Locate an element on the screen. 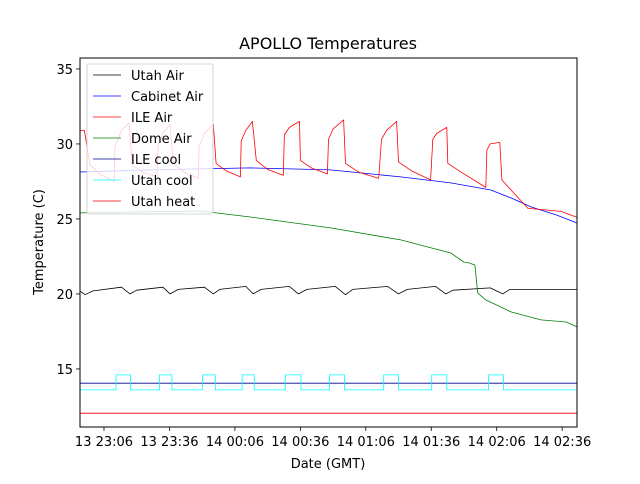 This screenshot has width=640, height=484. legend-item-ile-cool: ILE cool is located at coordinates (137, 160).